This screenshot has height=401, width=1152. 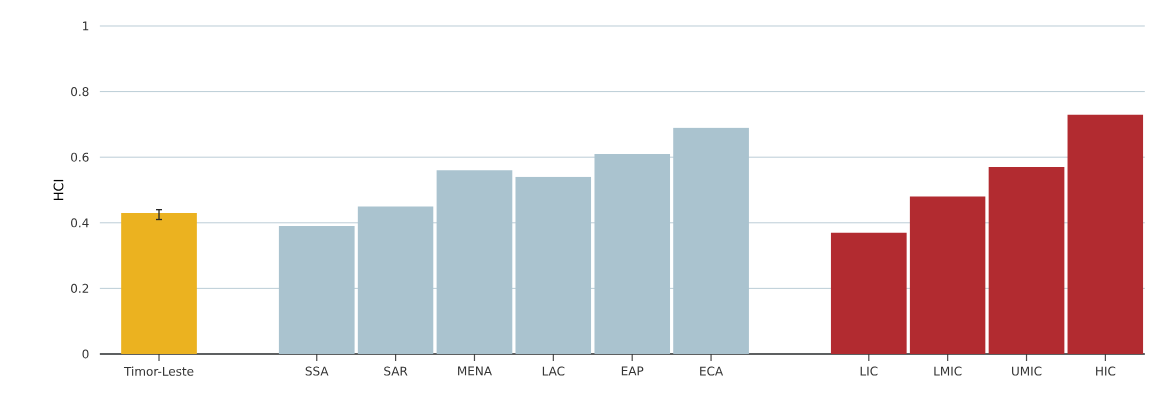 I want to click on y-tick-label: 0, so click(x=85, y=354).